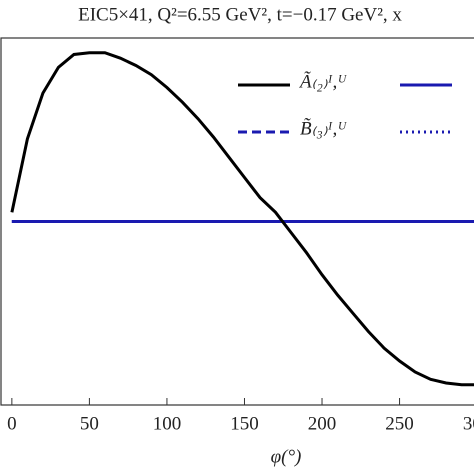 The height and width of the screenshot is (474, 474). Describe the element at coordinates (322, 423) in the screenshot. I see `x-tick-label: 200` at that location.